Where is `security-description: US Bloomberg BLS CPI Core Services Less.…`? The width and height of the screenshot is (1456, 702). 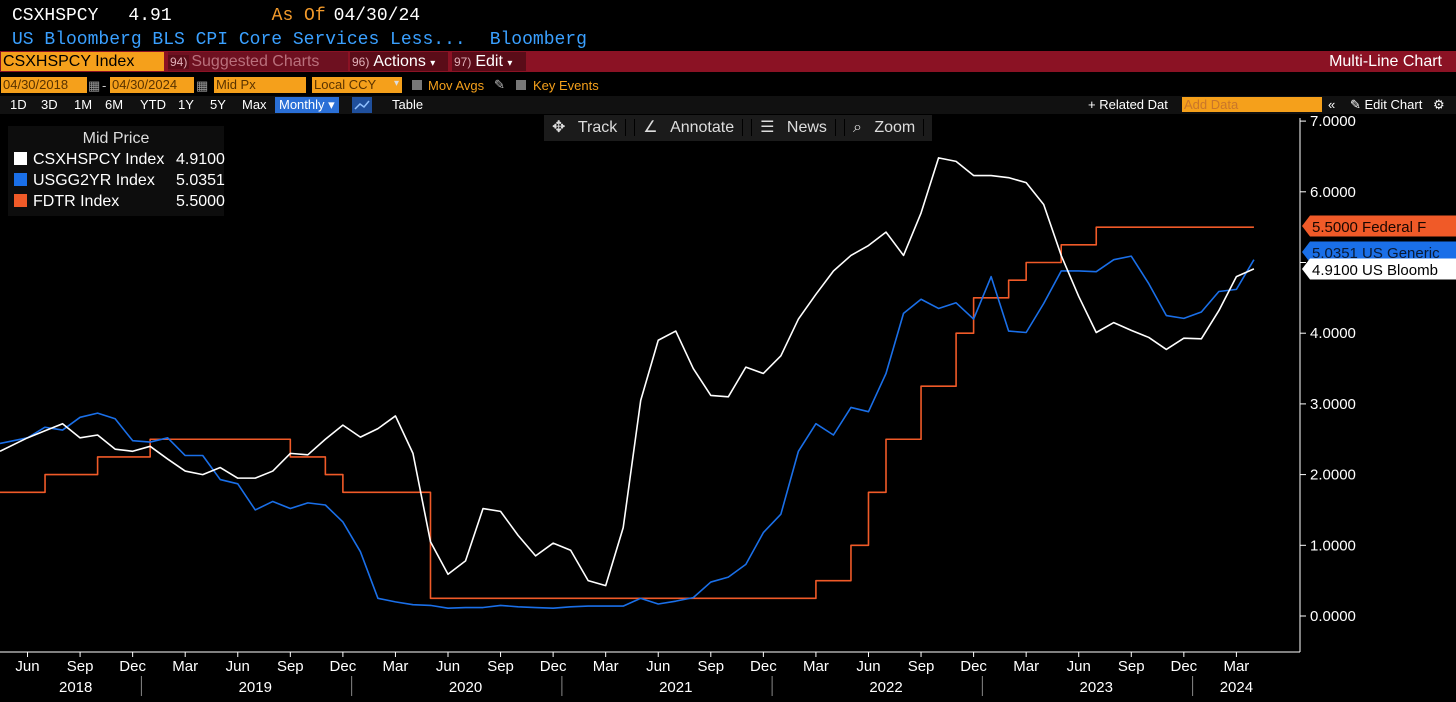
security-description: US Bloomberg BLS CPI Core Services Less.… is located at coordinates (239, 40).